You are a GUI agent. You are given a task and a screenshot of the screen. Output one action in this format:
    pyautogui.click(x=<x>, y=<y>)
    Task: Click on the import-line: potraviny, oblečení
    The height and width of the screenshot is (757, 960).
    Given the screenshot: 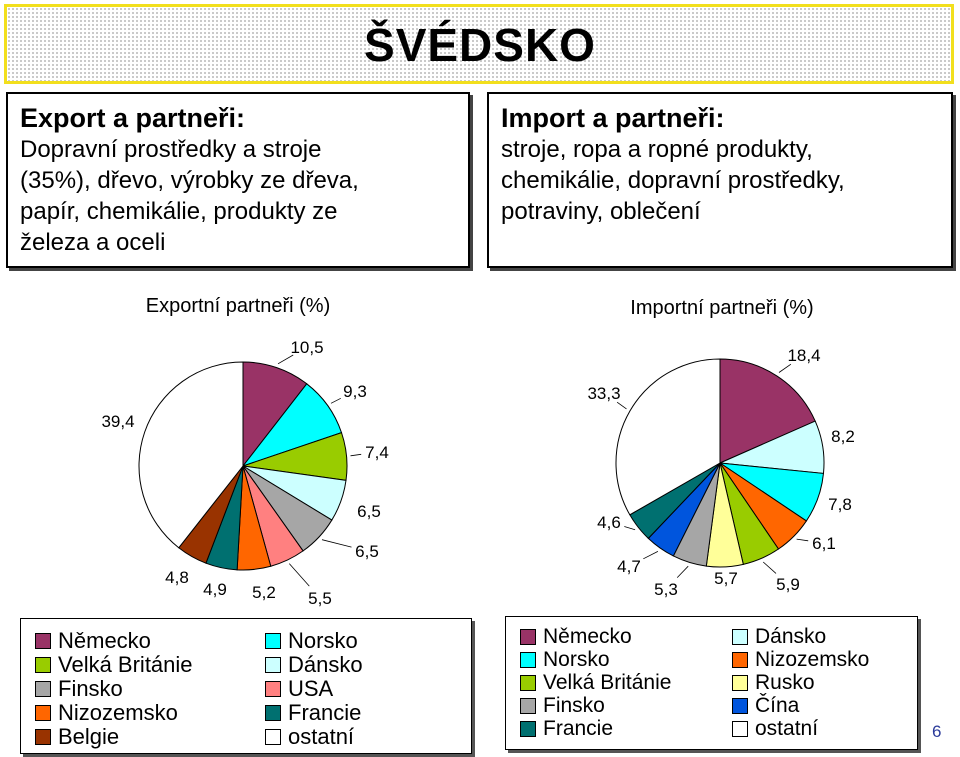 What is the action you would take?
    pyautogui.click(x=601, y=211)
    